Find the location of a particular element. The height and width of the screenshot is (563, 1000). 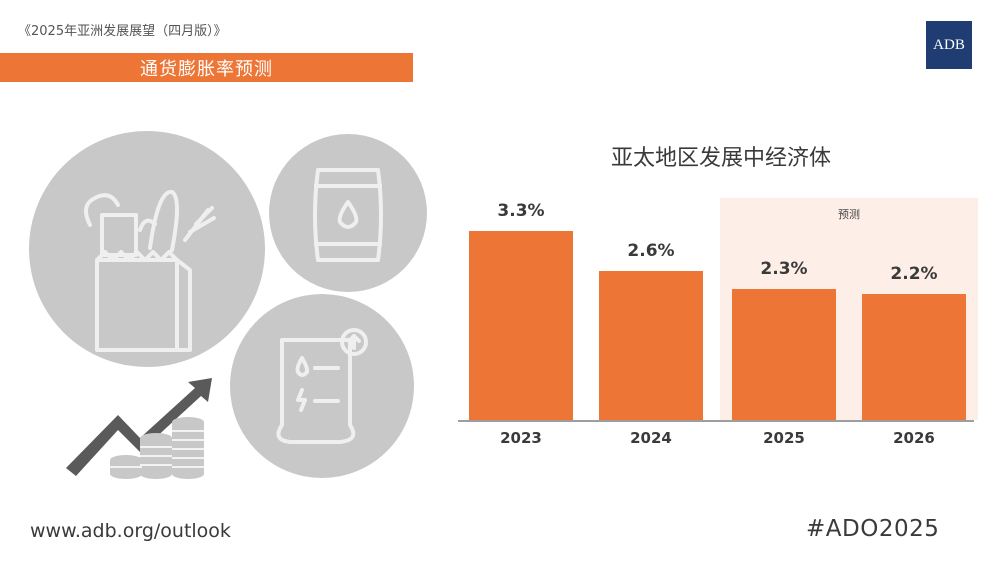

adb-logo: ADB is located at coordinates (949, 45).